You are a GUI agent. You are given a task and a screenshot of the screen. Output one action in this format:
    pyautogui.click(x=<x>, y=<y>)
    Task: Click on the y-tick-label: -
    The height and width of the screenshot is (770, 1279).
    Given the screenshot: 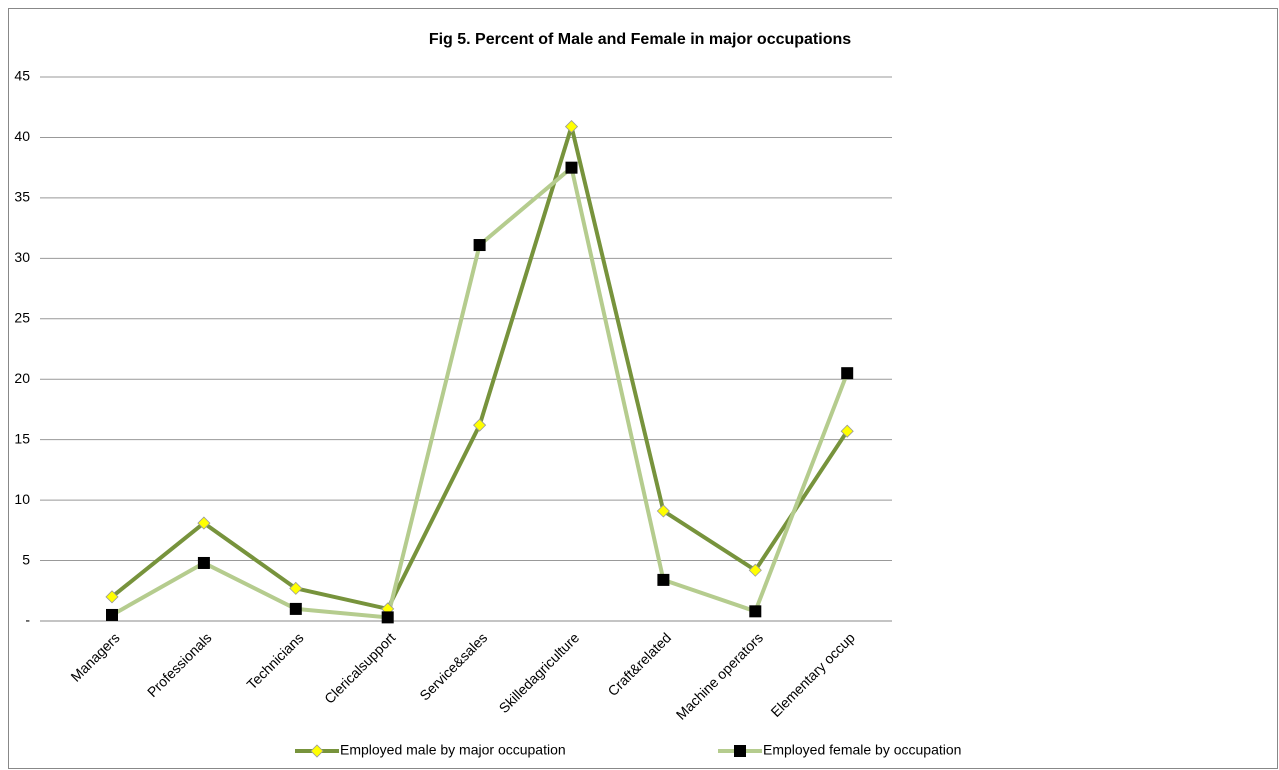 What is the action you would take?
    pyautogui.click(x=27, y=620)
    